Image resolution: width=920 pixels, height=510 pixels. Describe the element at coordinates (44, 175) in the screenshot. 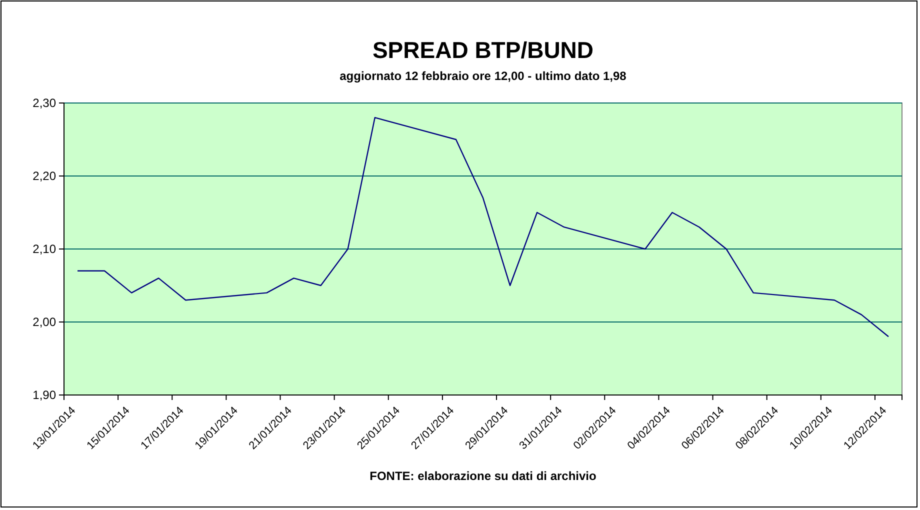

I see `y-tick-label: 2,20` at that location.